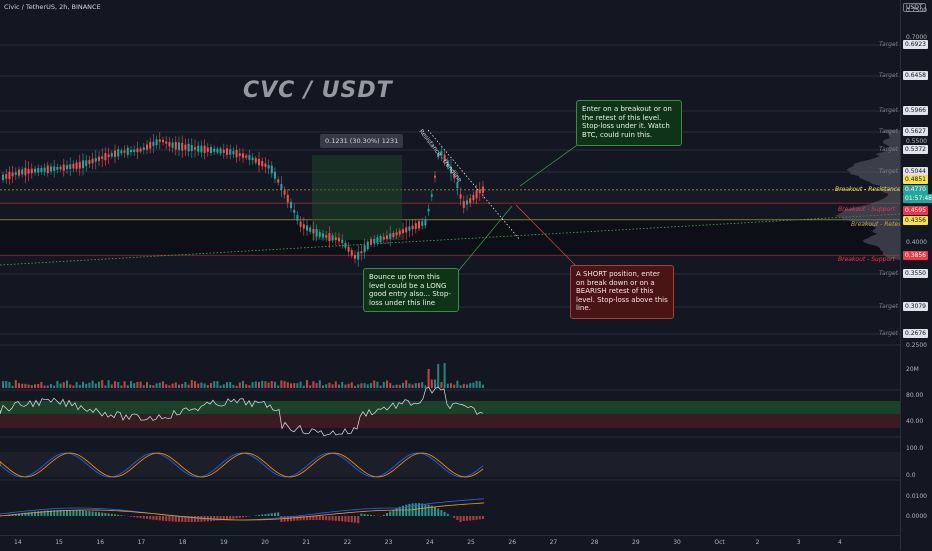  I want to click on time-axis-label: 14, so click(18, 542).